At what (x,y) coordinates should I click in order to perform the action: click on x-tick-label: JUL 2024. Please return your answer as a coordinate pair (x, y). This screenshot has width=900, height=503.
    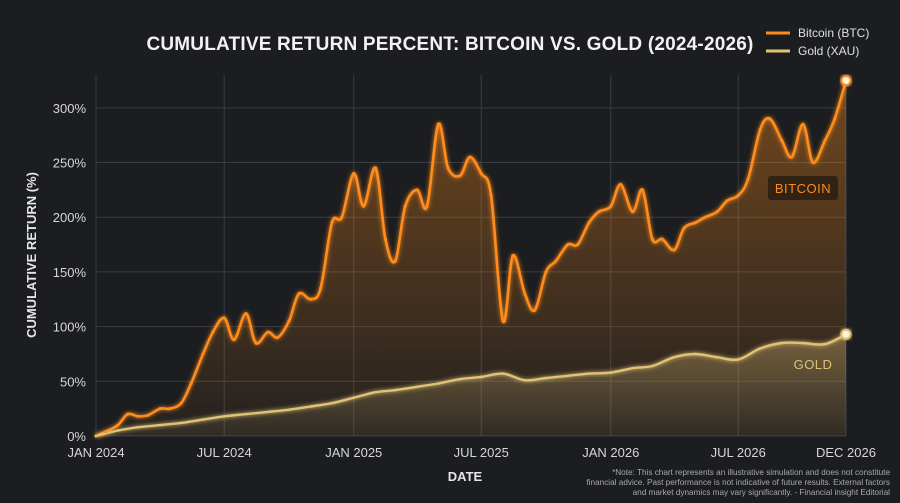
    Looking at the image, I should click on (224, 452).